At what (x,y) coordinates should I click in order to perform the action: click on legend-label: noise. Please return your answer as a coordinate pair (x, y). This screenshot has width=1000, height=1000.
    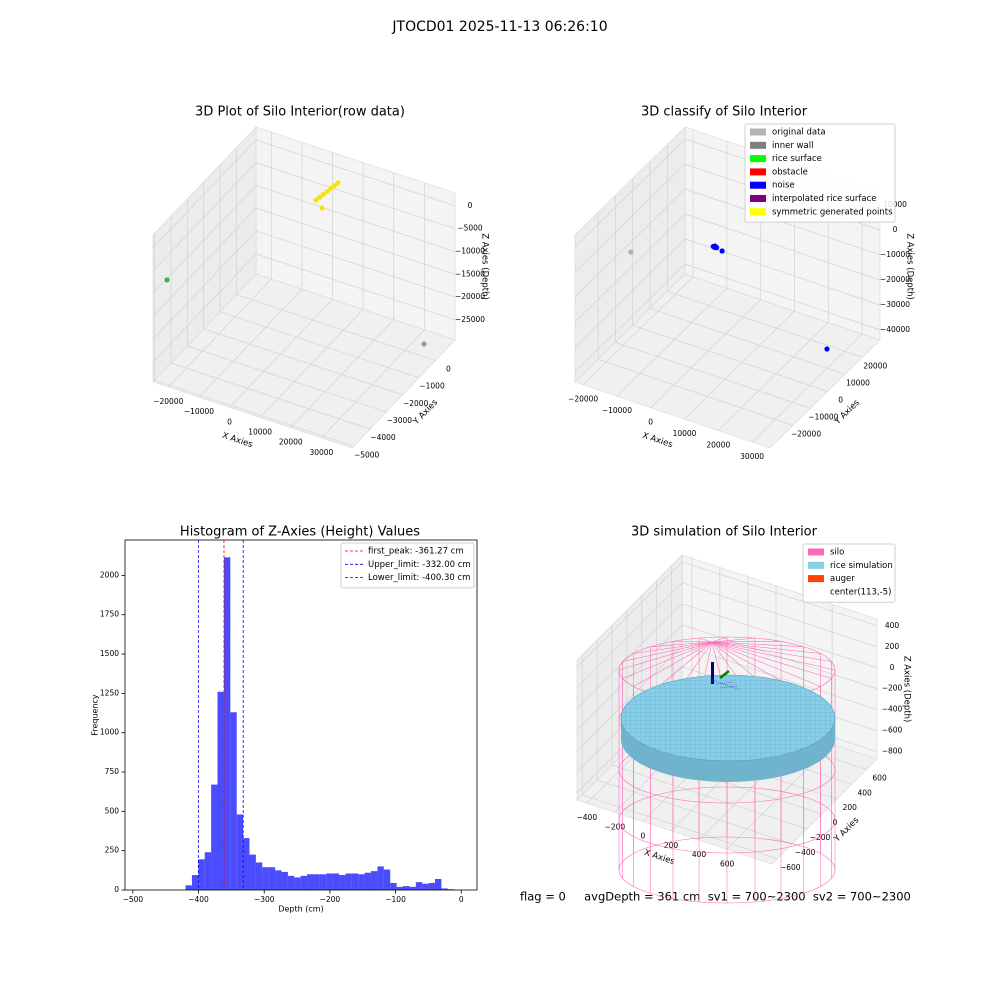
    Looking at the image, I should click on (783, 186).